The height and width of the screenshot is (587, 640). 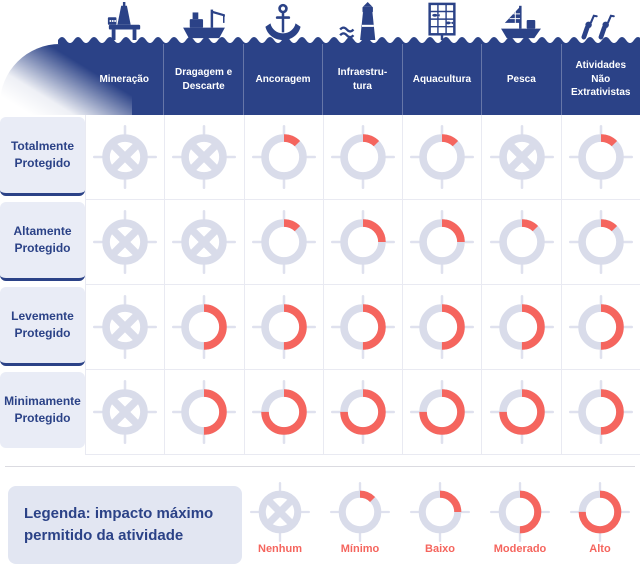 I want to click on legend-item-label: Nenhum, so click(x=280, y=549).